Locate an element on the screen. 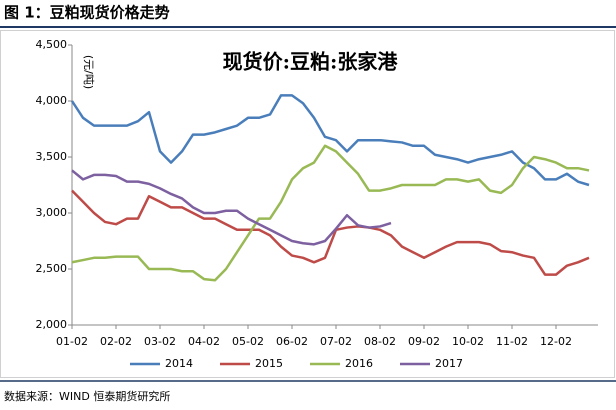 The image size is (616, 410). series-line is located at coordinates (231, 207).